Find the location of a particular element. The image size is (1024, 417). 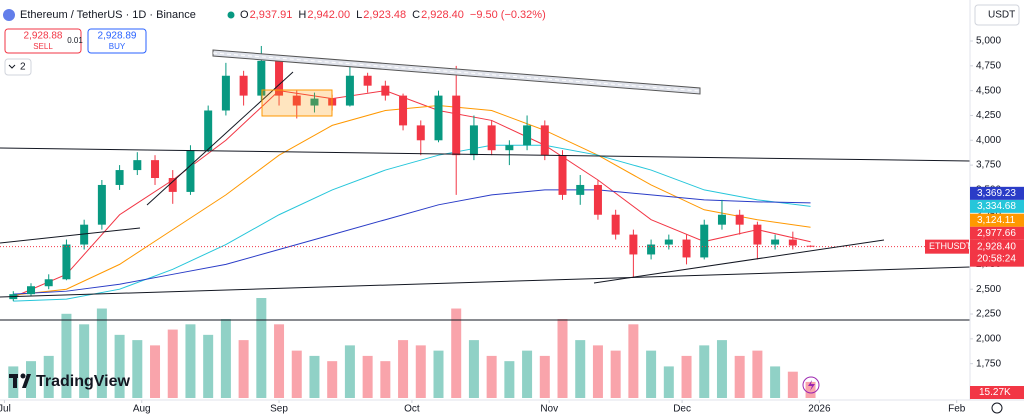

sell-button is located at coordinates (43, 41).